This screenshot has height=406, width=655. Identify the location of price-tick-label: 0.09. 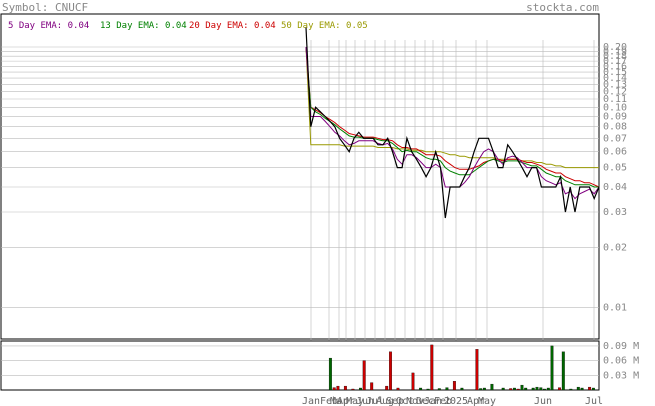
(615, 116).